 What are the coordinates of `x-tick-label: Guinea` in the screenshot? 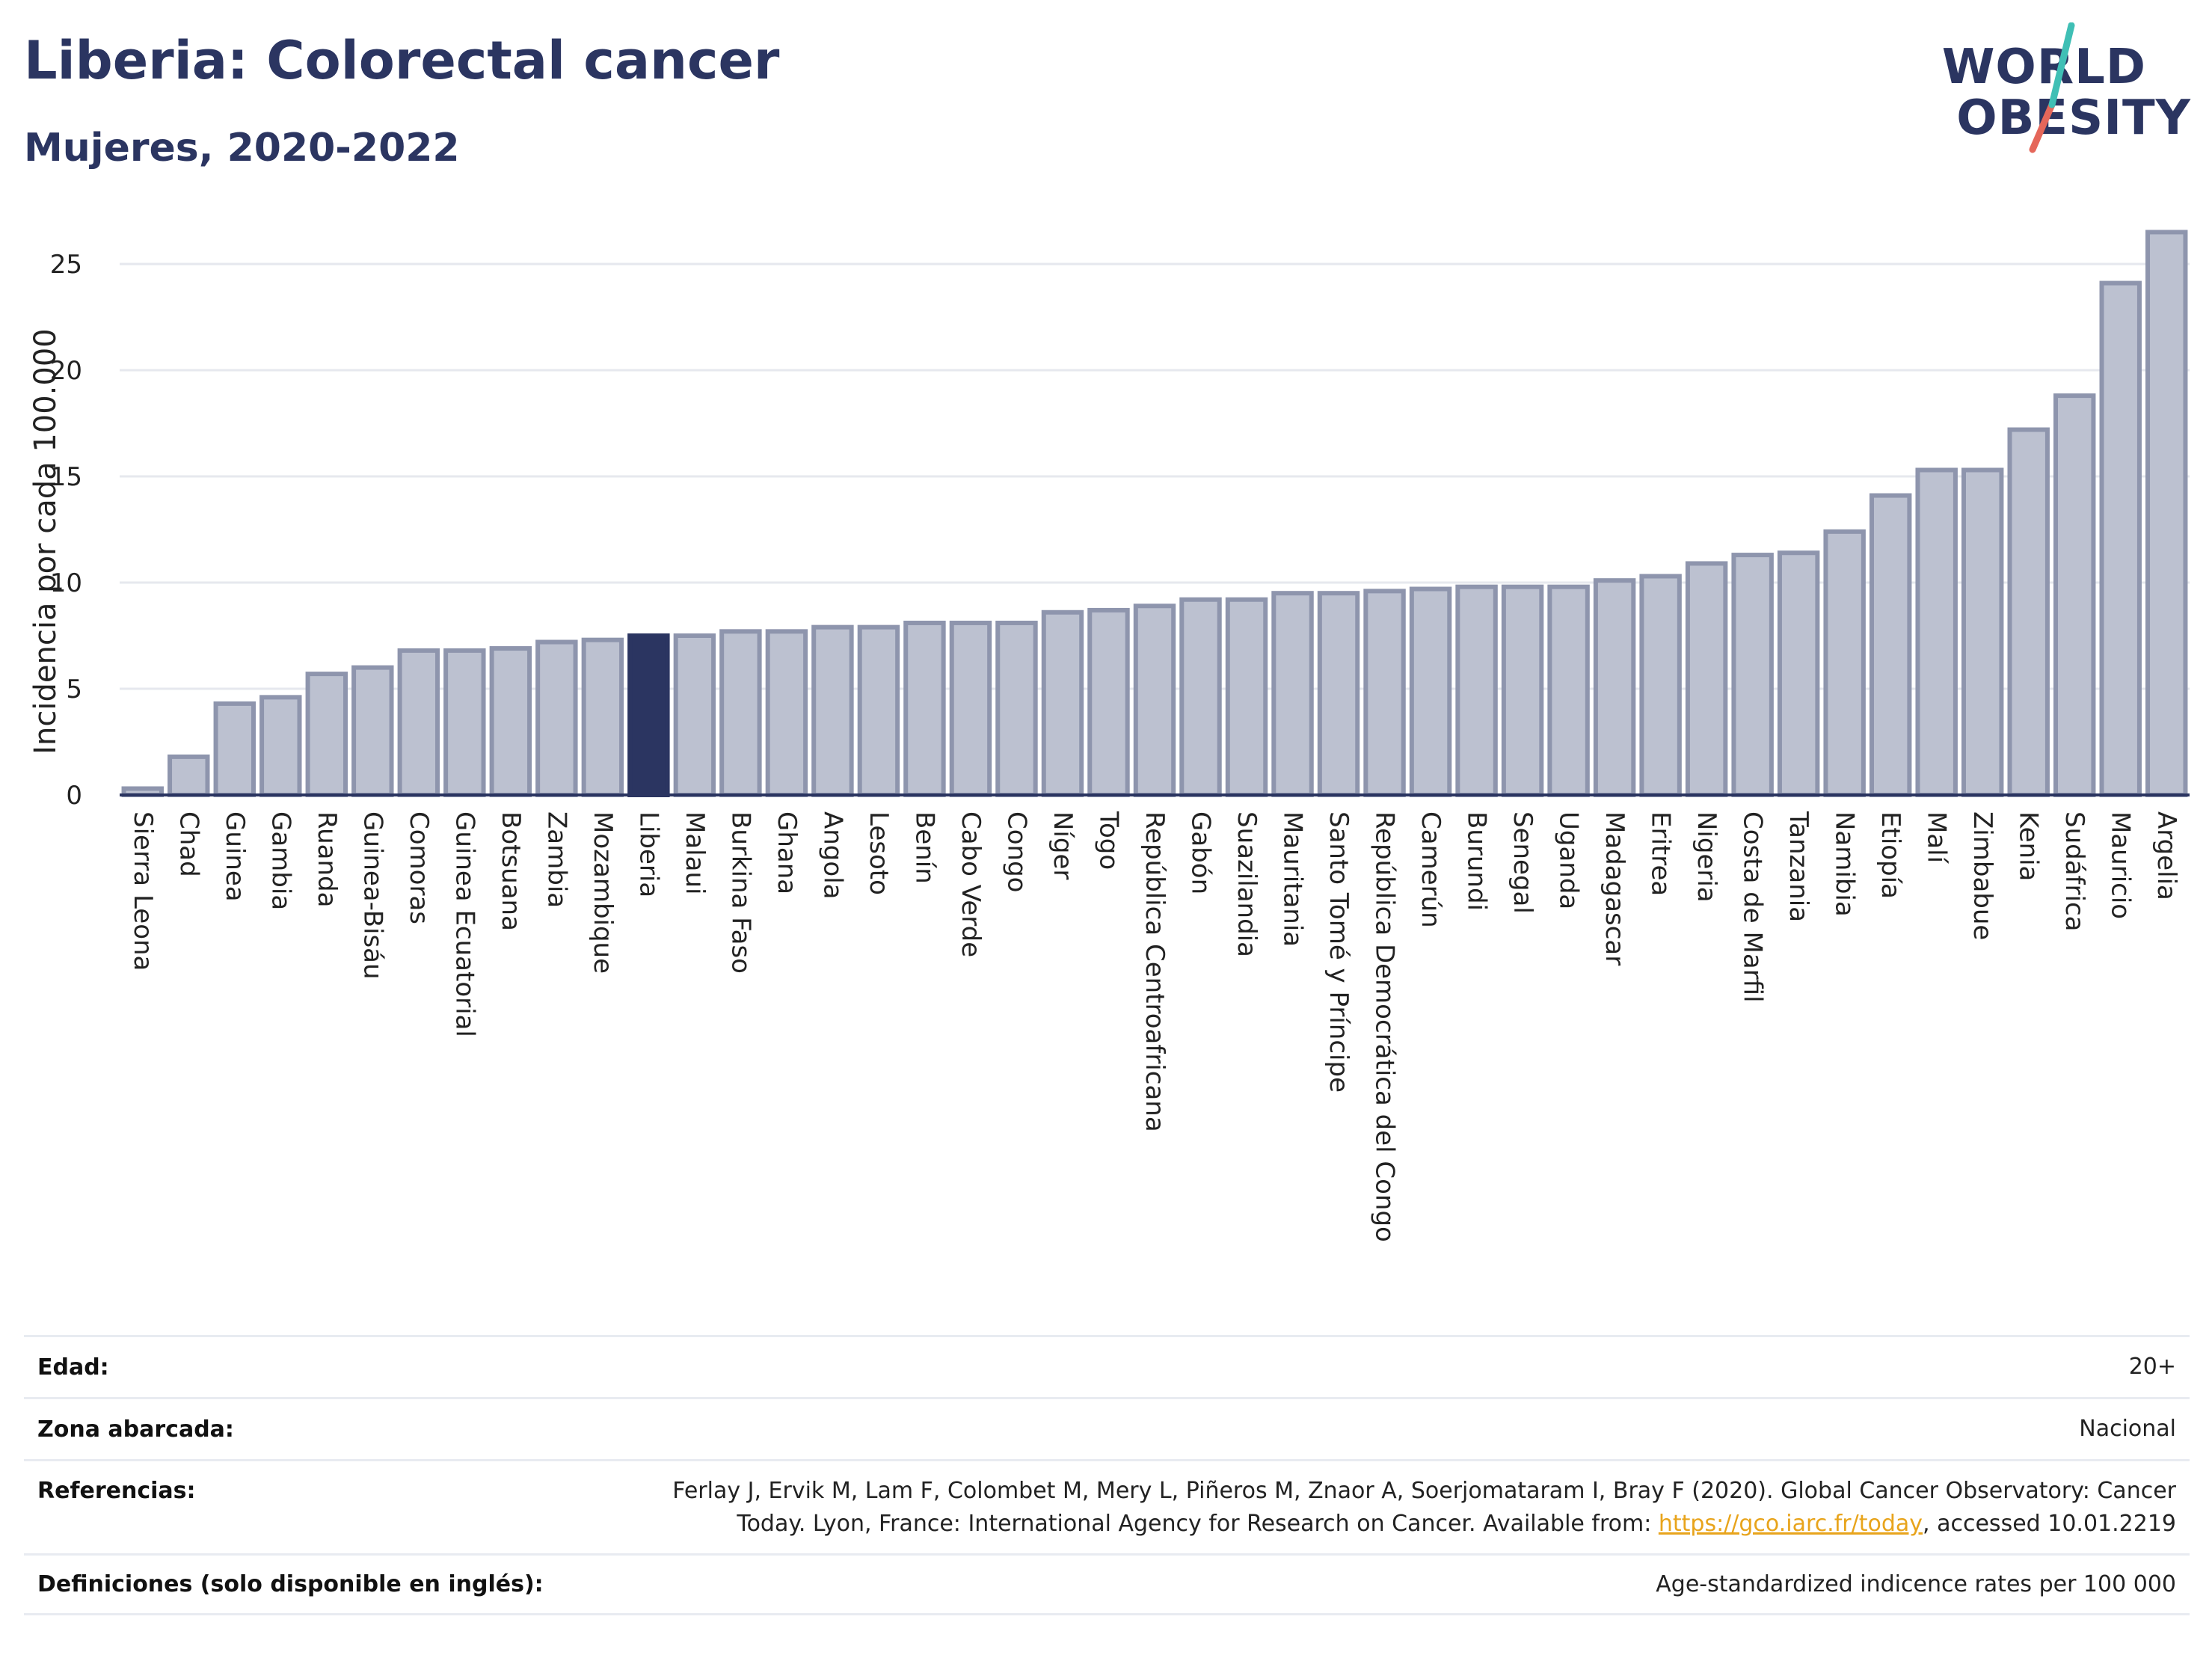 It's located at (235, 856).